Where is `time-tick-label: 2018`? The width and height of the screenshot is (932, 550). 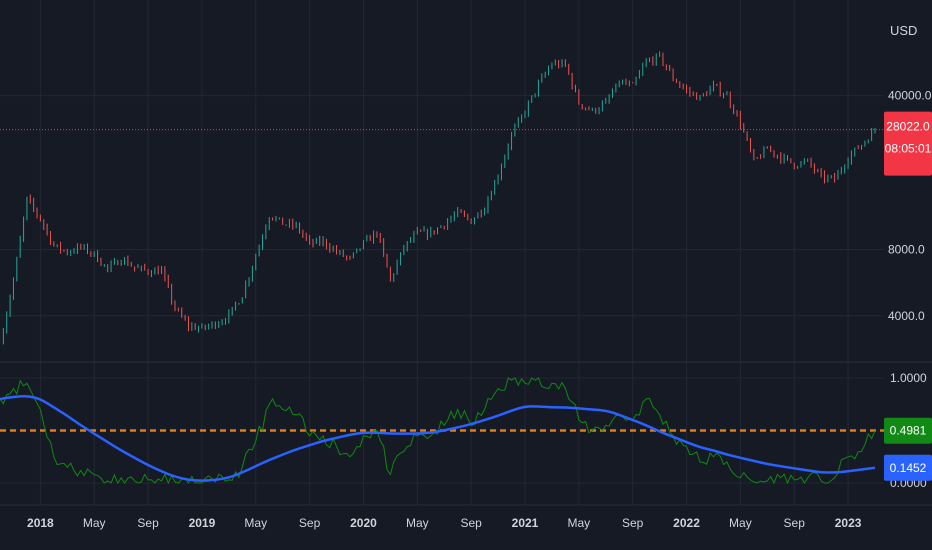
time-tick-label: 2018 is located at coordinates (40, 523).